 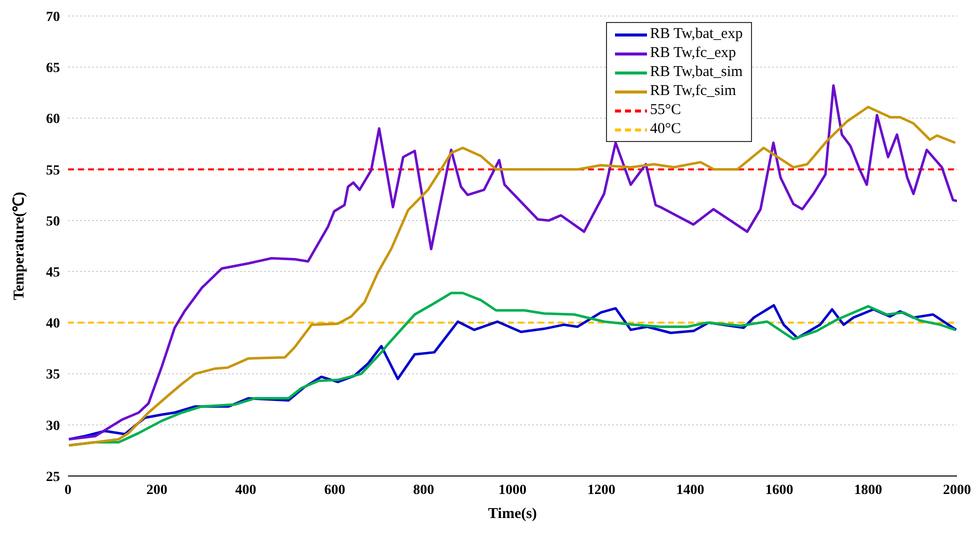 I want to click on y-tick-label: 55, so click(x=53, y=170).